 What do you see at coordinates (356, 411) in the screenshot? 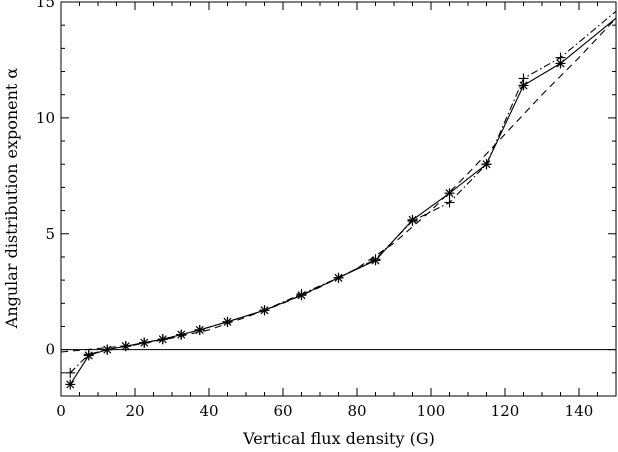
I see `x-tick-label: 80` at bounding box center [356, 411].